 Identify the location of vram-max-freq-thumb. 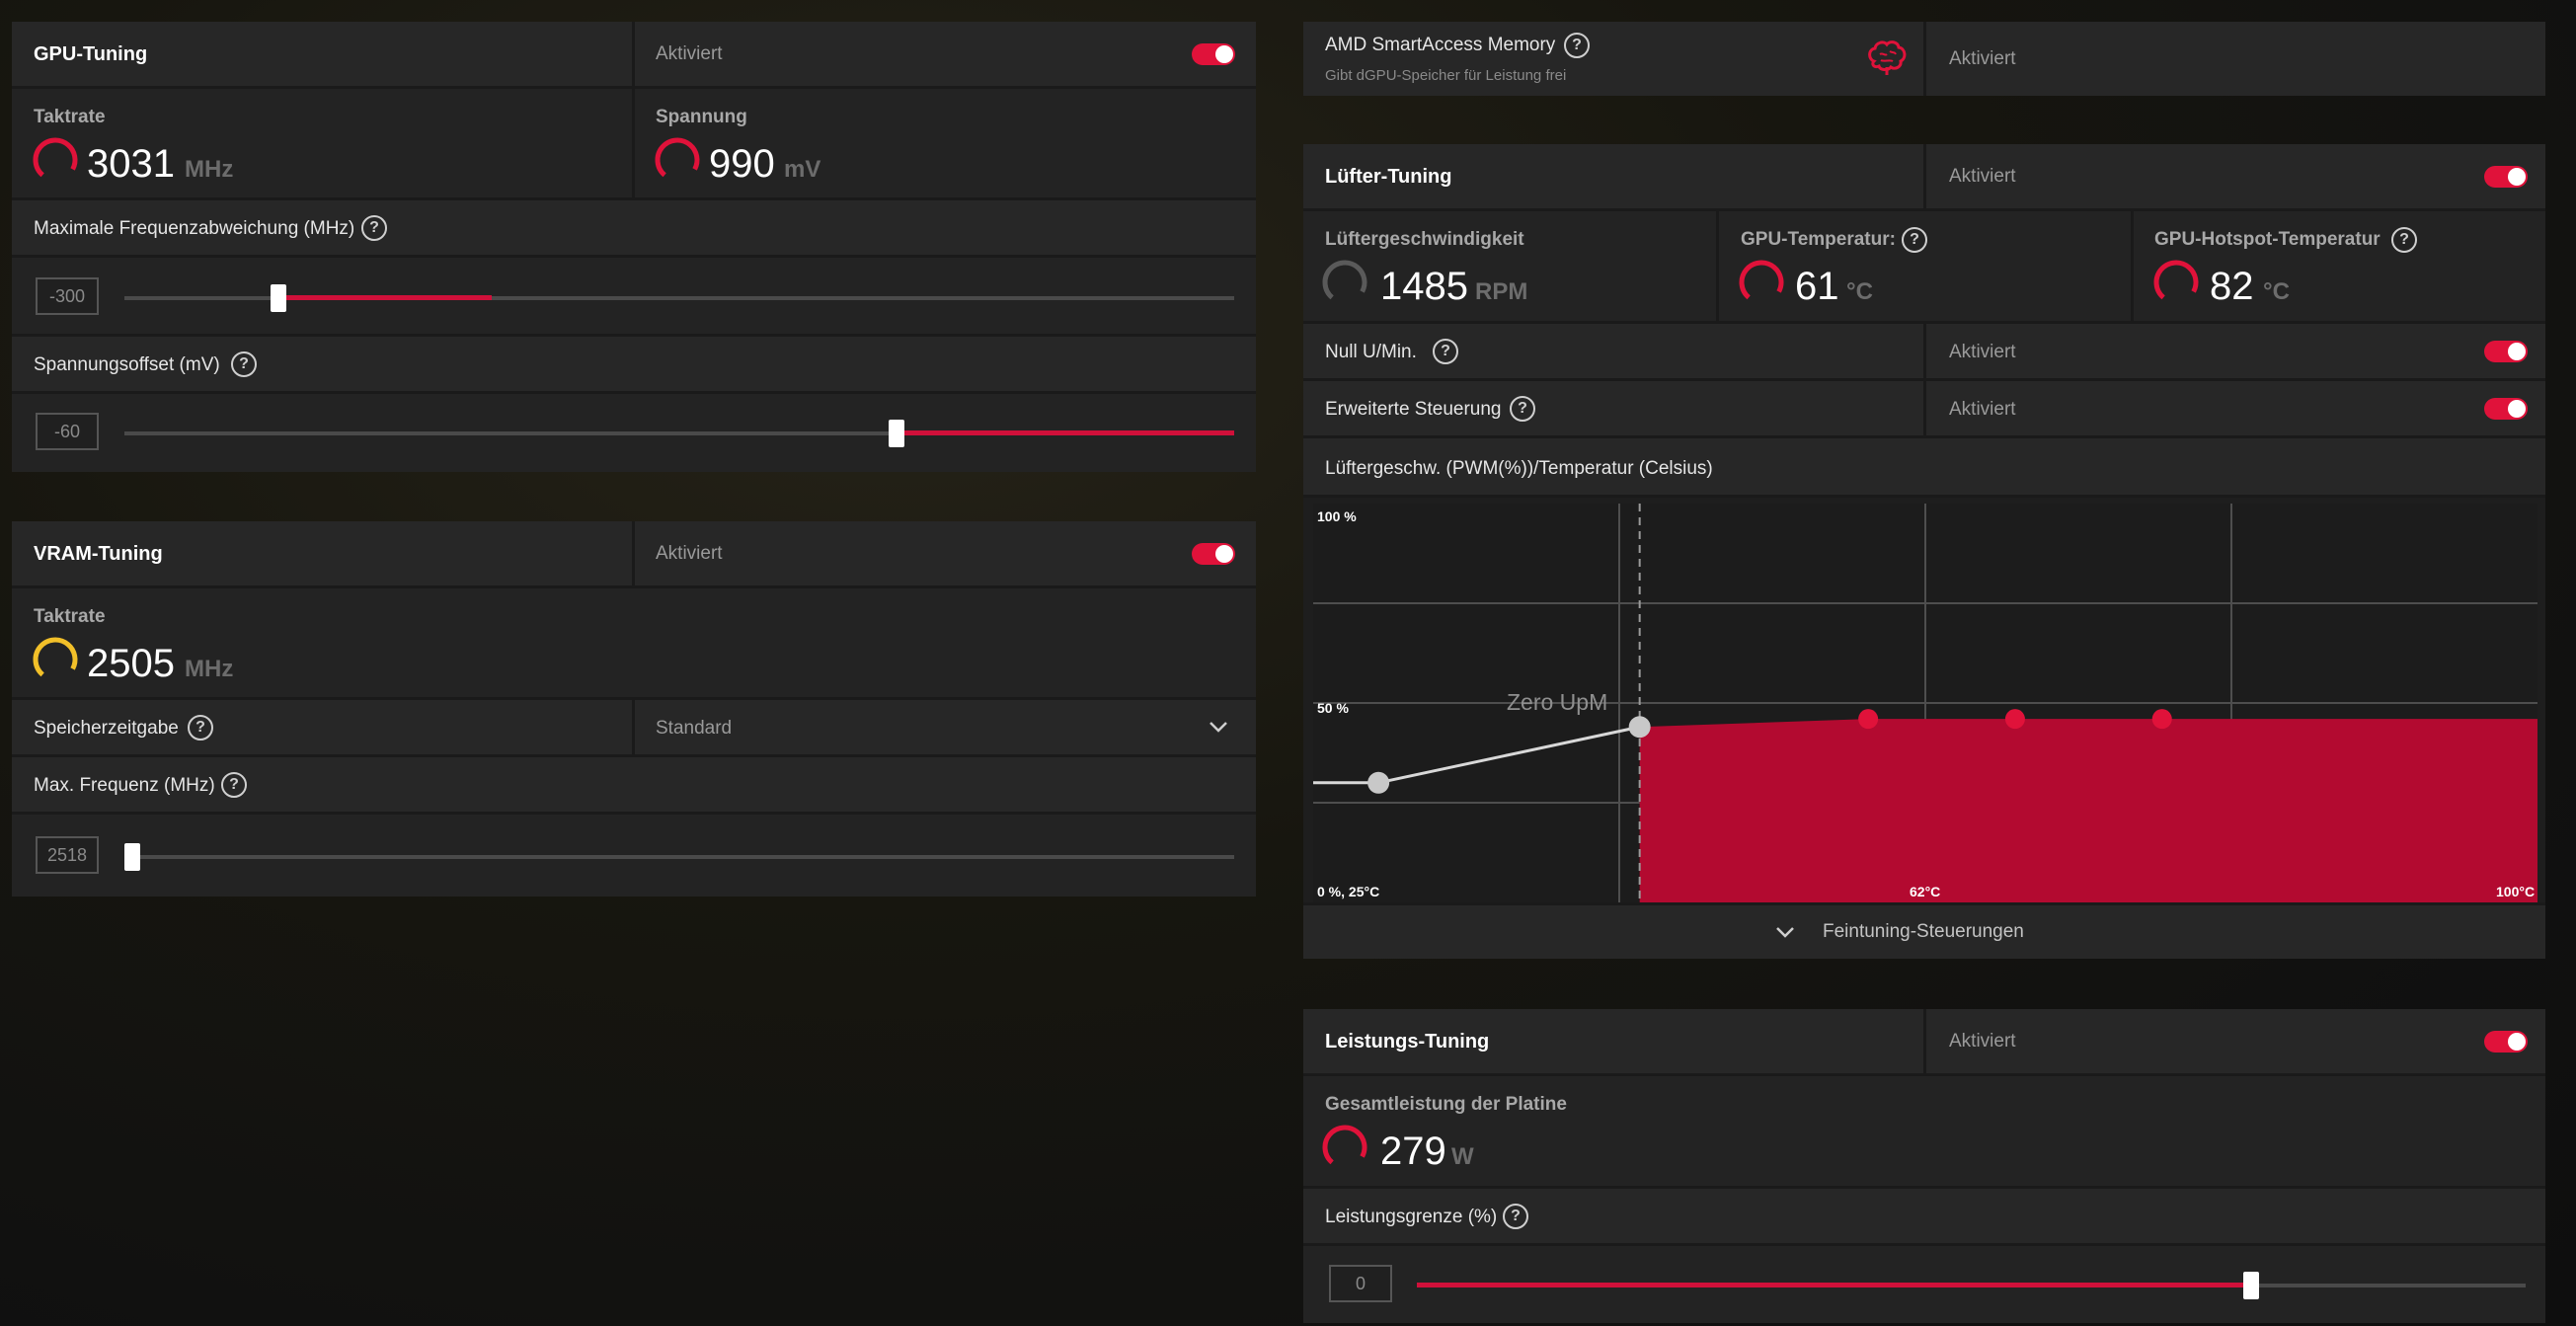
(132, 857).